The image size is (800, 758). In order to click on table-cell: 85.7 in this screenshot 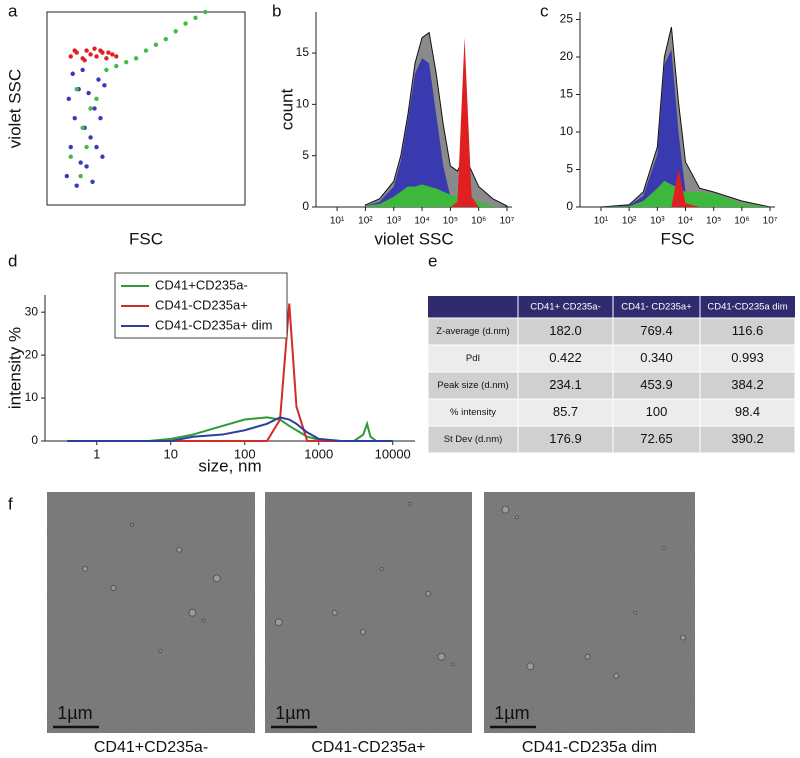, I will do `click(565, 411)`.